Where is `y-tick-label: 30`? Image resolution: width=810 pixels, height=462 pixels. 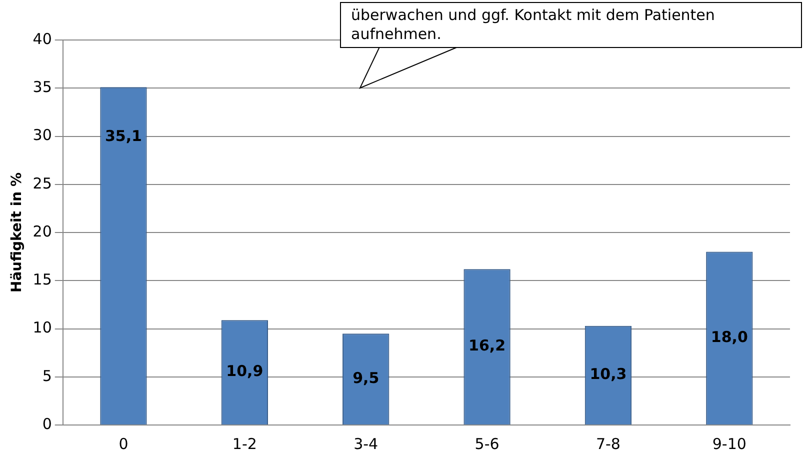 y-tick-label: 30 is located at coordinates (42, 135).